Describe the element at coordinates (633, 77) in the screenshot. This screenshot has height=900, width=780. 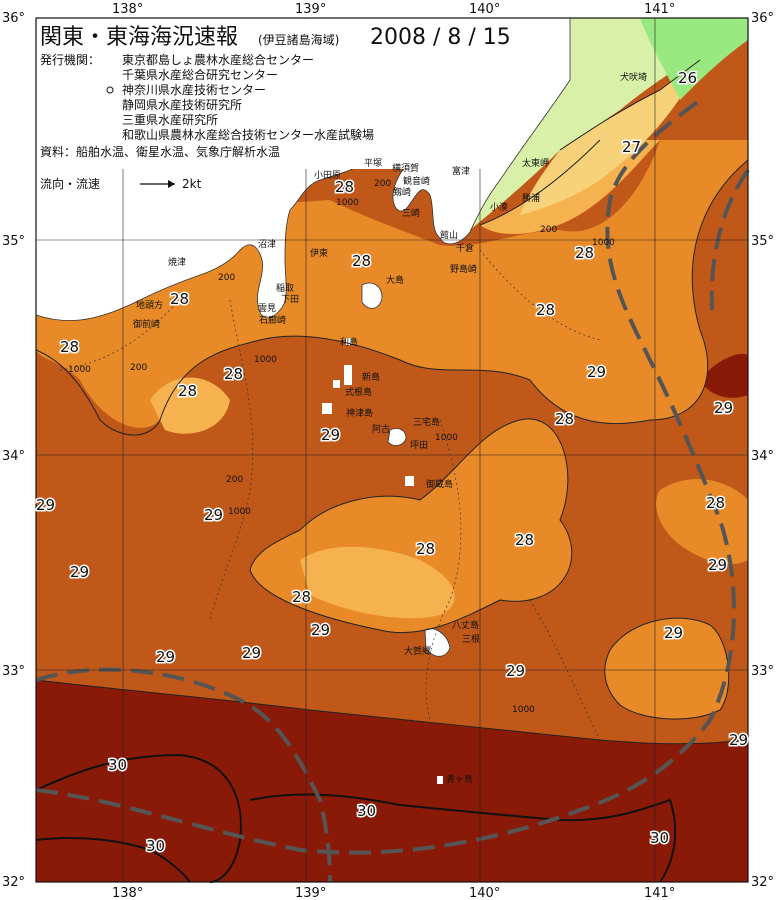
I see `place-inubozaki: 犬吠埼` at that location.